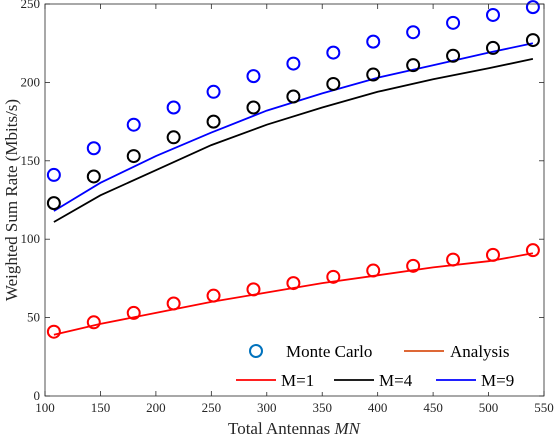  Describe the element at coordinates (31, 5) in the screenshot. I see `y-tick-label: 250` at that location.